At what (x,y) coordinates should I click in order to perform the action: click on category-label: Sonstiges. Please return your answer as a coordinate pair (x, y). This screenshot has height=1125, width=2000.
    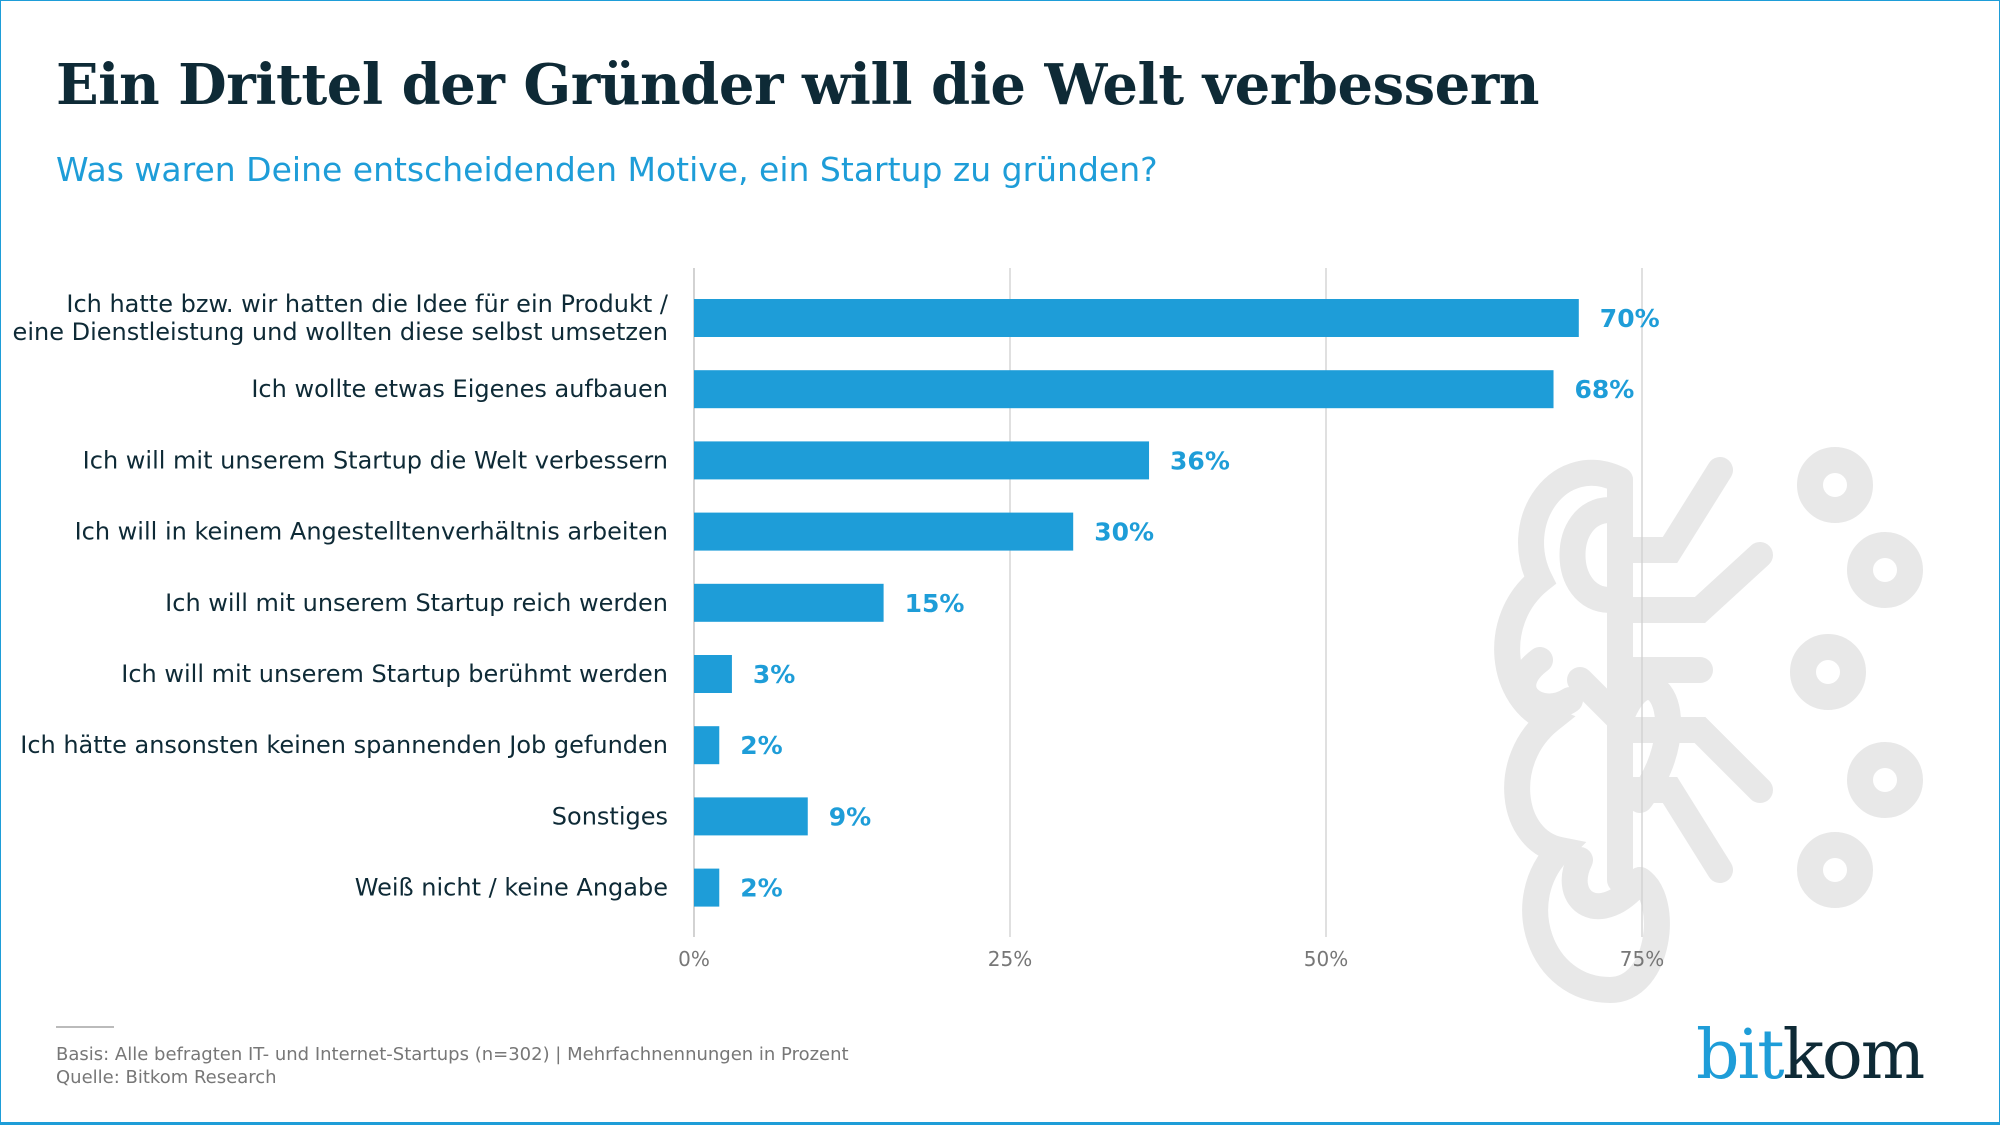
    Looking at the image, I should click on (610, 816).